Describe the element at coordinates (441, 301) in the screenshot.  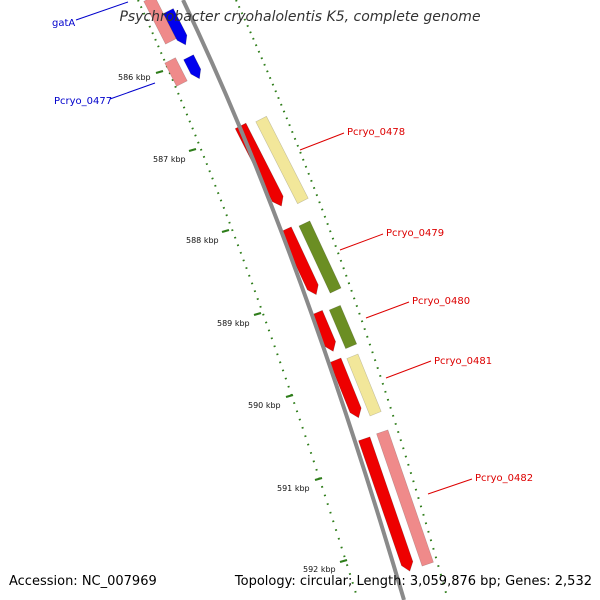
I see `gene-label: Pcryo_0480` at that location.